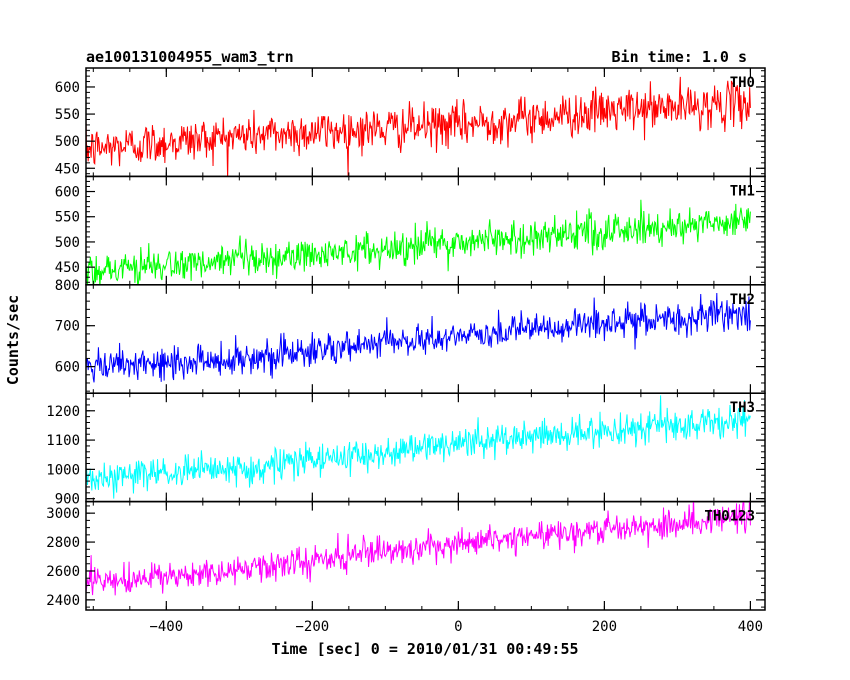 The height and width of the screenshot is (680, 850). What do you see at coordinates (67, 500) in the screenshot?
I see `y-tick-label: 900` at bounding box center [67, 500].